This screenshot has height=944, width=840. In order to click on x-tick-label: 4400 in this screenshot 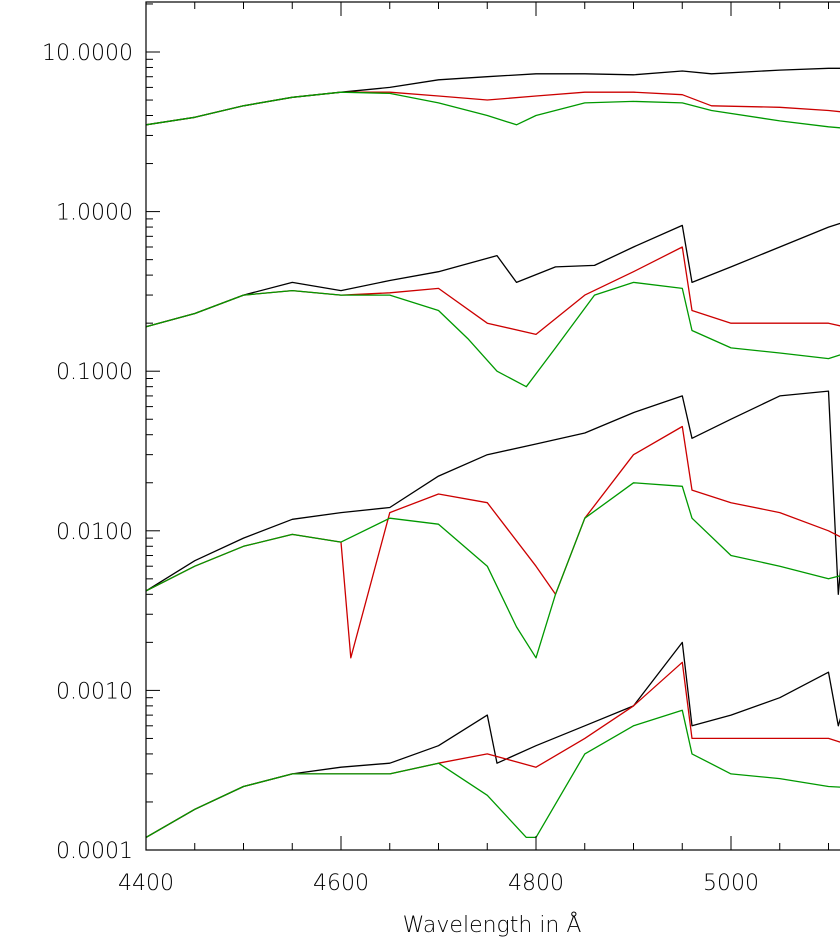, I will do `click(146, 883)`.